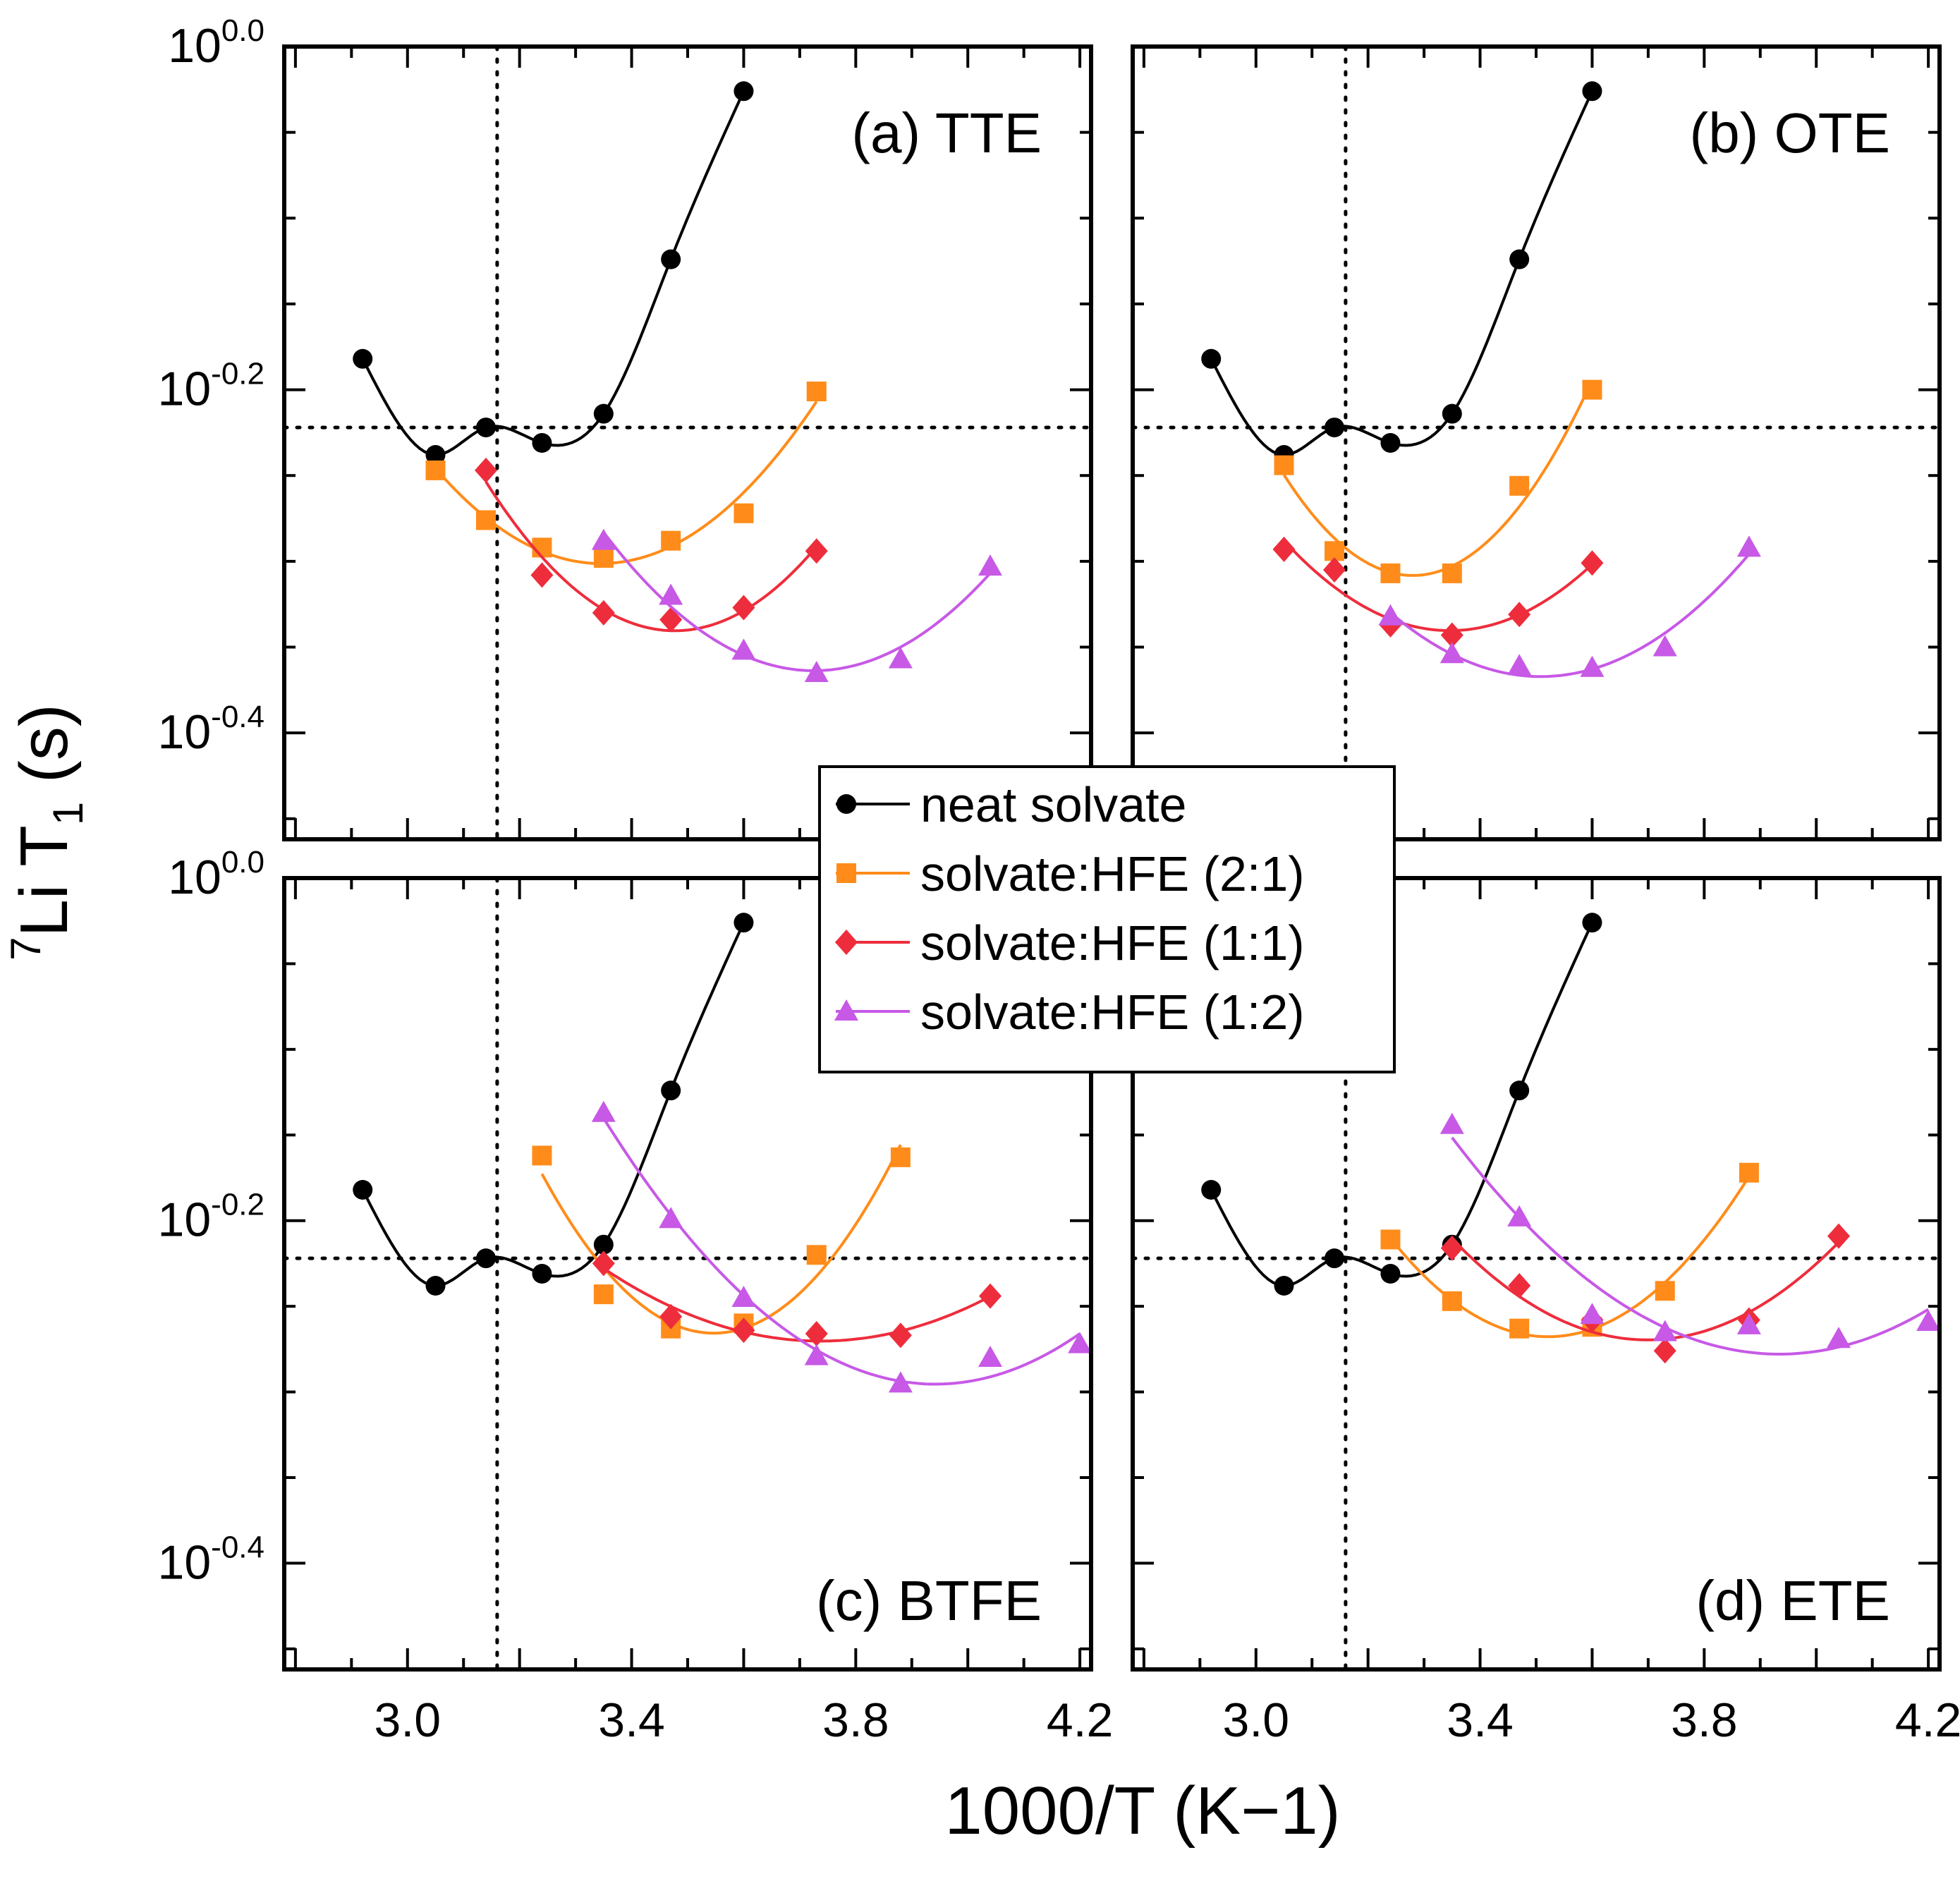 The width and height of the screenshot is (1960, 1881). I want to click on fit-curve-neat, so click(1402, 273).